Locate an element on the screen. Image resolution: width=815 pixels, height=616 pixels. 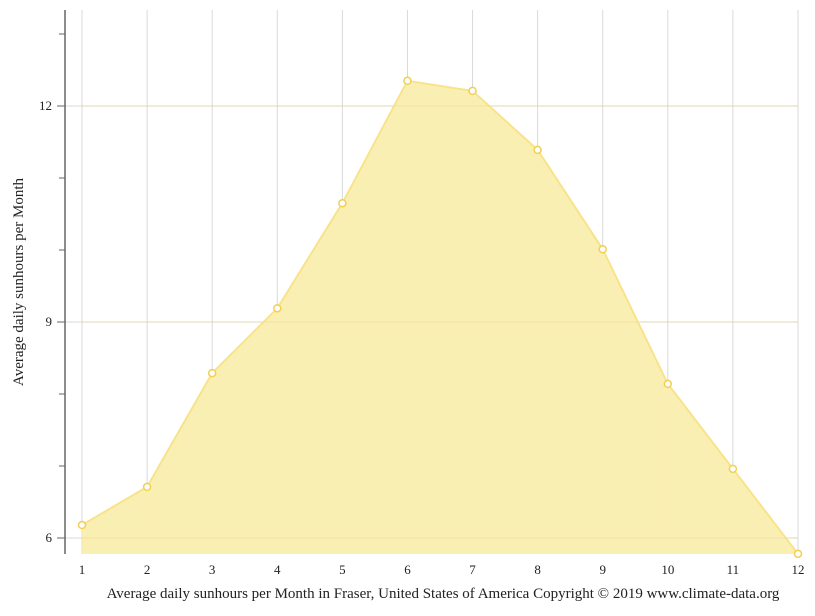
x-tick-label: 8 is located at coordinates (537, 569).